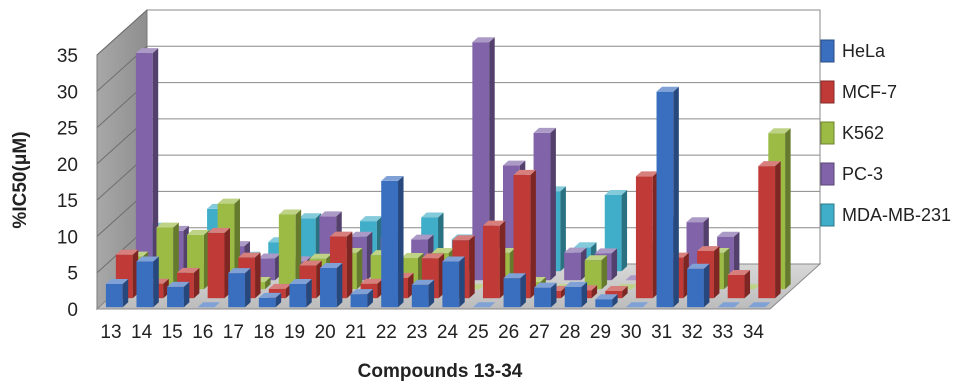 The height and width of the screenshot is (384, 966). I want to click on legend-swatch, so click(827, 215).